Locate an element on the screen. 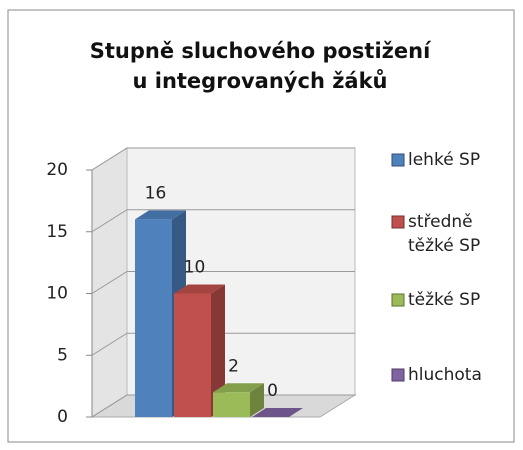 This screenshot has height=450, width=523. y-tick-label: 20 is located at coordinates (57, 170).